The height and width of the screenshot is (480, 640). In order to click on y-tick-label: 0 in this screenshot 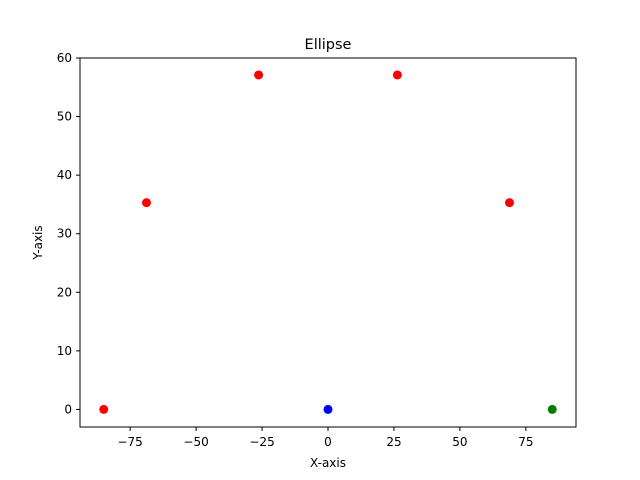, I will do `click(68, 409)`.